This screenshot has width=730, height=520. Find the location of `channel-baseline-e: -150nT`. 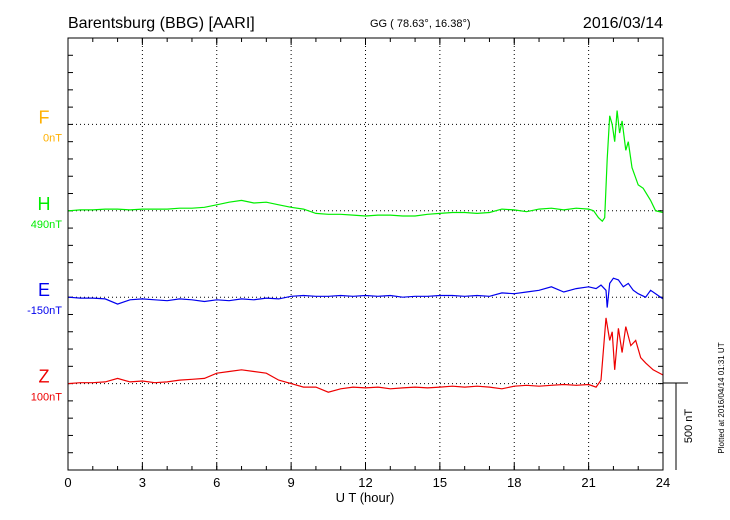

channel-baseline-e: -150nT is located at coordinates (44, 311).